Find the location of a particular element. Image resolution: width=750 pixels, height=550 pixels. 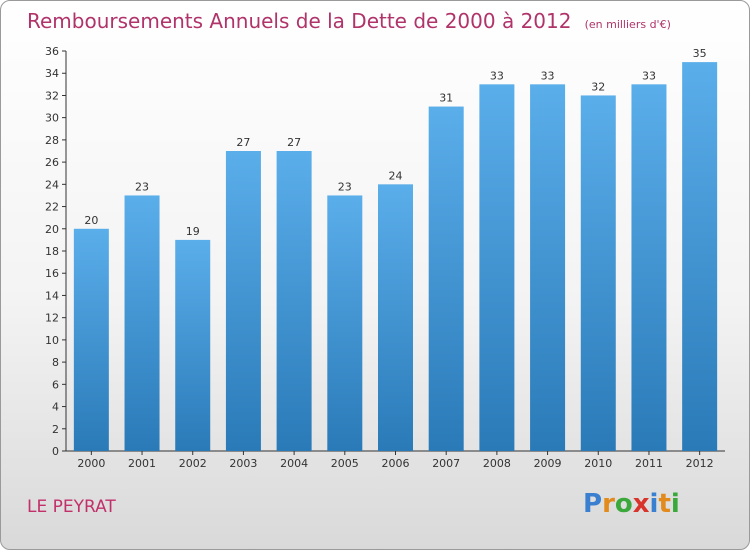

x-tick-label: 2012 is located at coordinates (700, 463).